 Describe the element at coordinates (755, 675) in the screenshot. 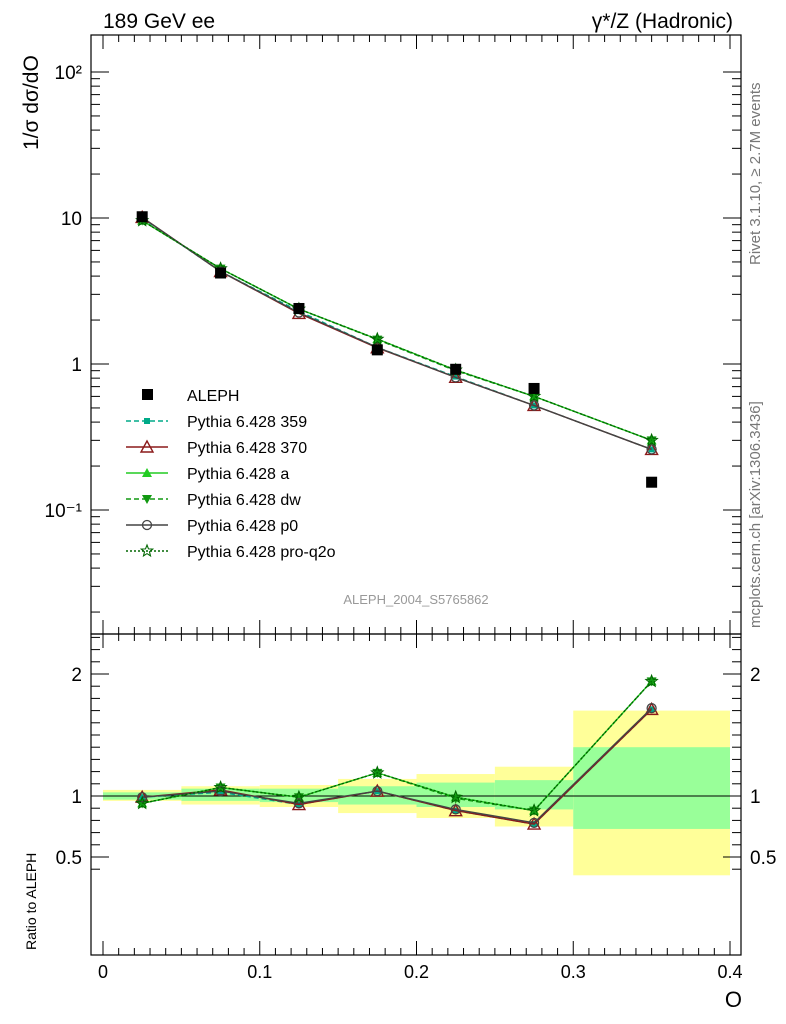

I see `y-tick-label-ratio-right: 2` at that location.